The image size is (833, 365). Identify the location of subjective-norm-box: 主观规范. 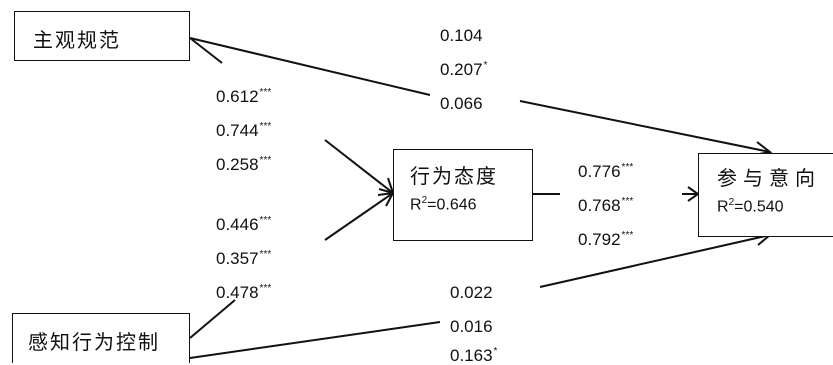
(102, 36).